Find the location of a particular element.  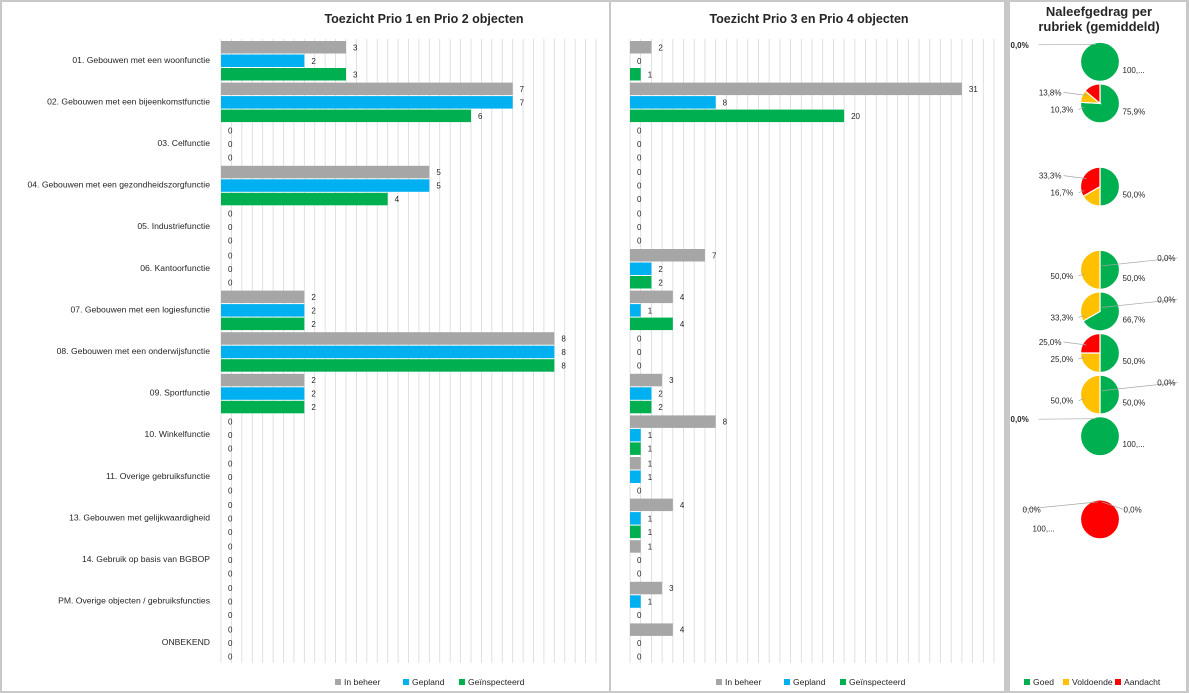

category-label: 07. Gebouwen met een logiesfunctie is located at coordinates (140, 309).